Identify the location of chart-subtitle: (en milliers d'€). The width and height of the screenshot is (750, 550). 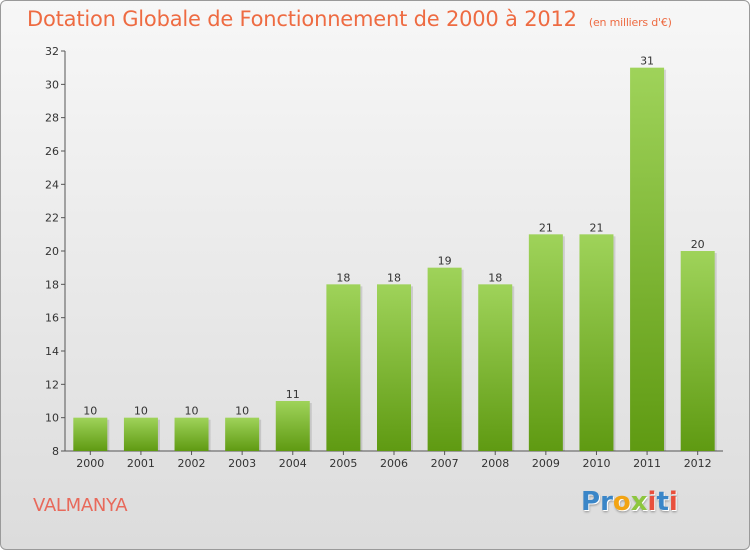
(630, 22).